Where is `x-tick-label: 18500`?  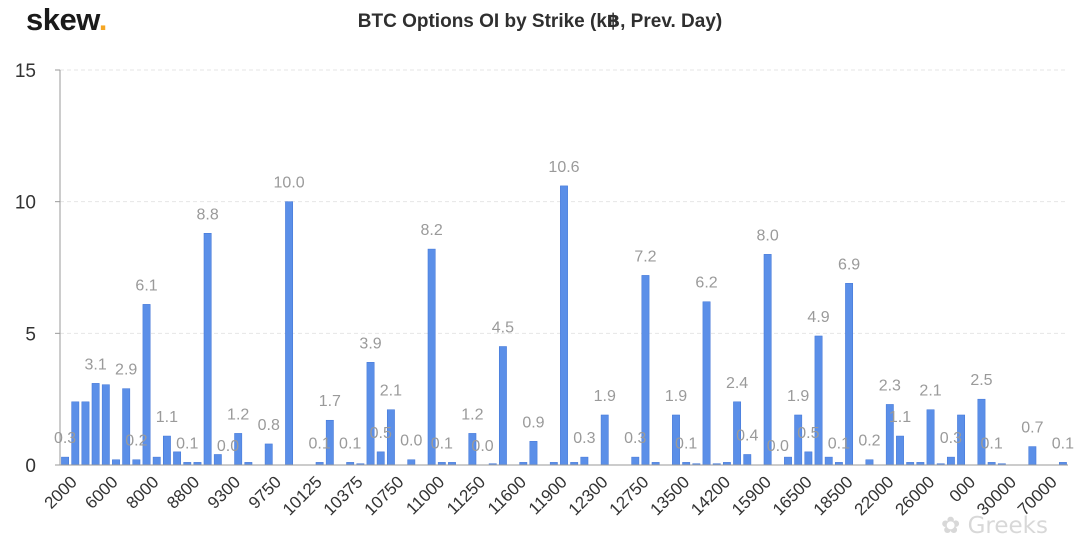 x-tick-label: 18500 is located at coordinates (833, 495).